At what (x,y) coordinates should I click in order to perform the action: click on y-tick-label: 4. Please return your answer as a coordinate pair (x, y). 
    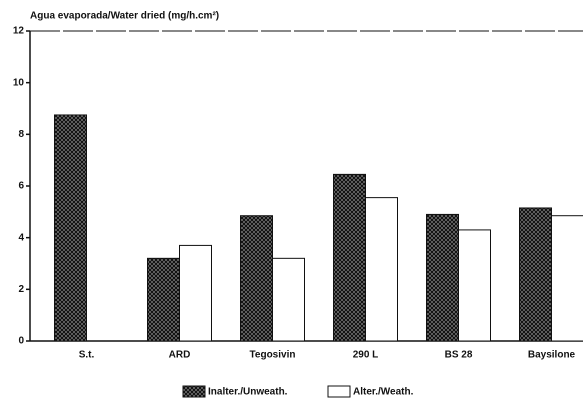
    Looking at the image, I should click on (21, 237).